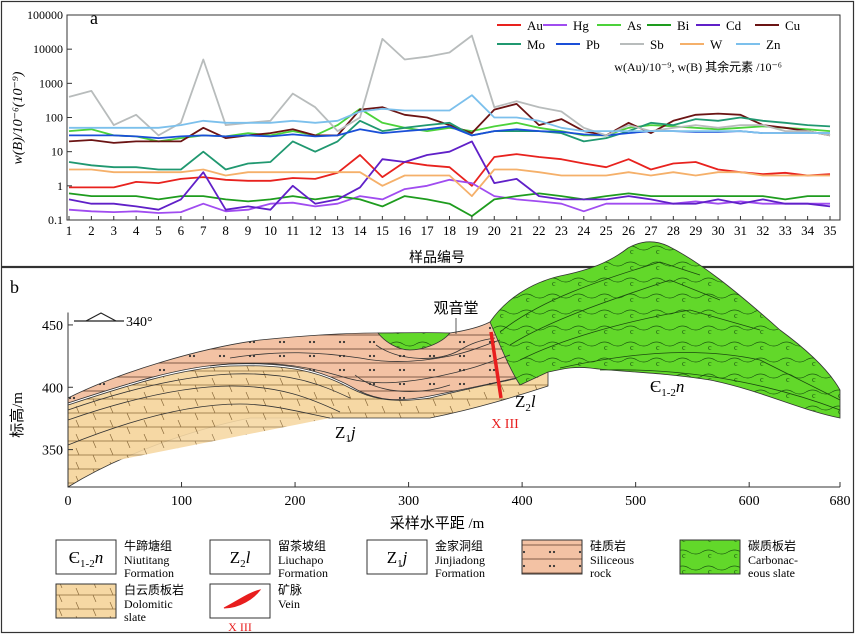  What do you see at coordinates (494, 230) in the screenshot?
I see `x-tick-label: 20` at bounding box center [494, 230].